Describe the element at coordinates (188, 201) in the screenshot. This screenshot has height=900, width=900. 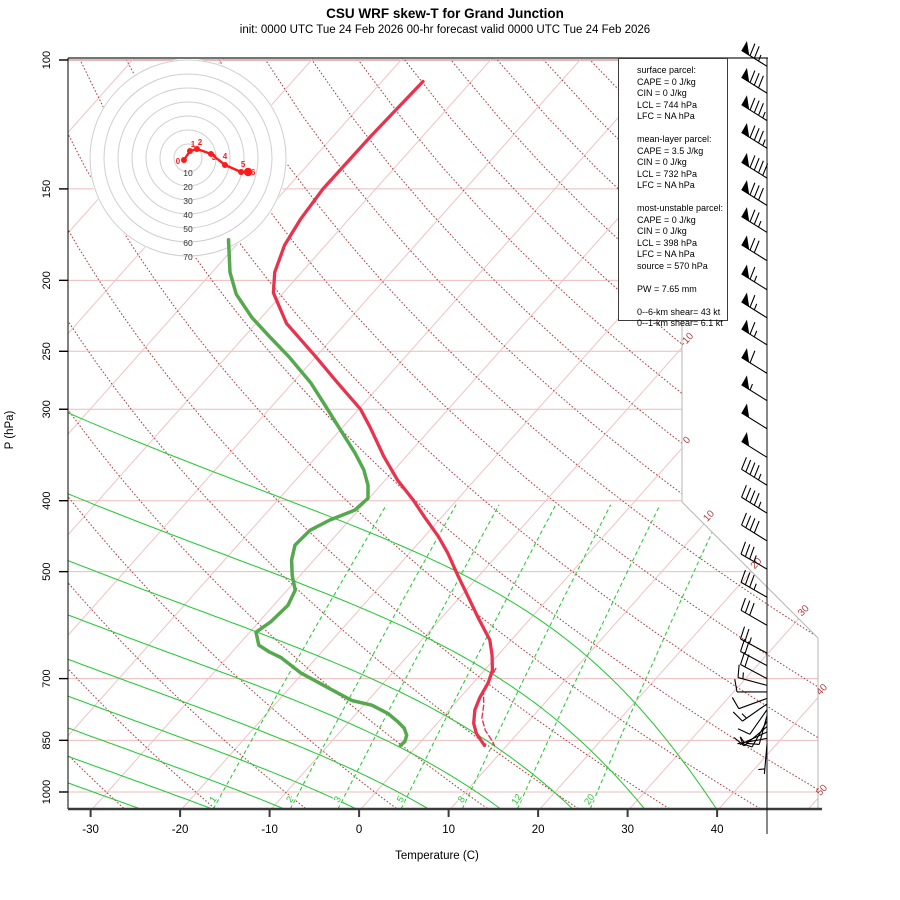
I see `hodograph-ring-label: 30` at that location.